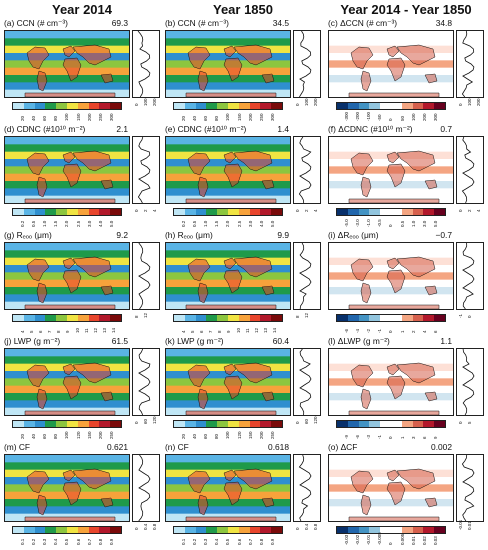 The image size is (488, 550). What do you see at coordinates (369, 539) in the screenshot?
I see `colorbar-tick-label: -0.01` at bounding box center [369, 539].